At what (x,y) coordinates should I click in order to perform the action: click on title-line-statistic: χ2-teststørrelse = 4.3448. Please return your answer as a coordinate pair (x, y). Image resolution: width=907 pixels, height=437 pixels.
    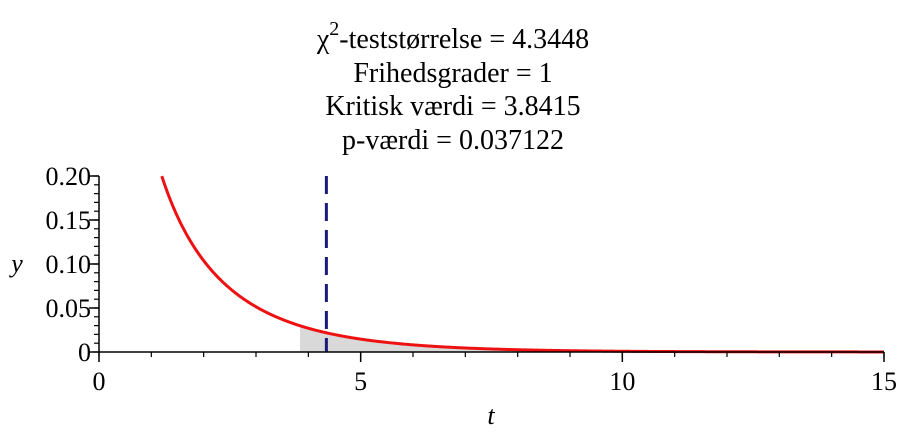
    Looking at the image, I should click on (452, 36).